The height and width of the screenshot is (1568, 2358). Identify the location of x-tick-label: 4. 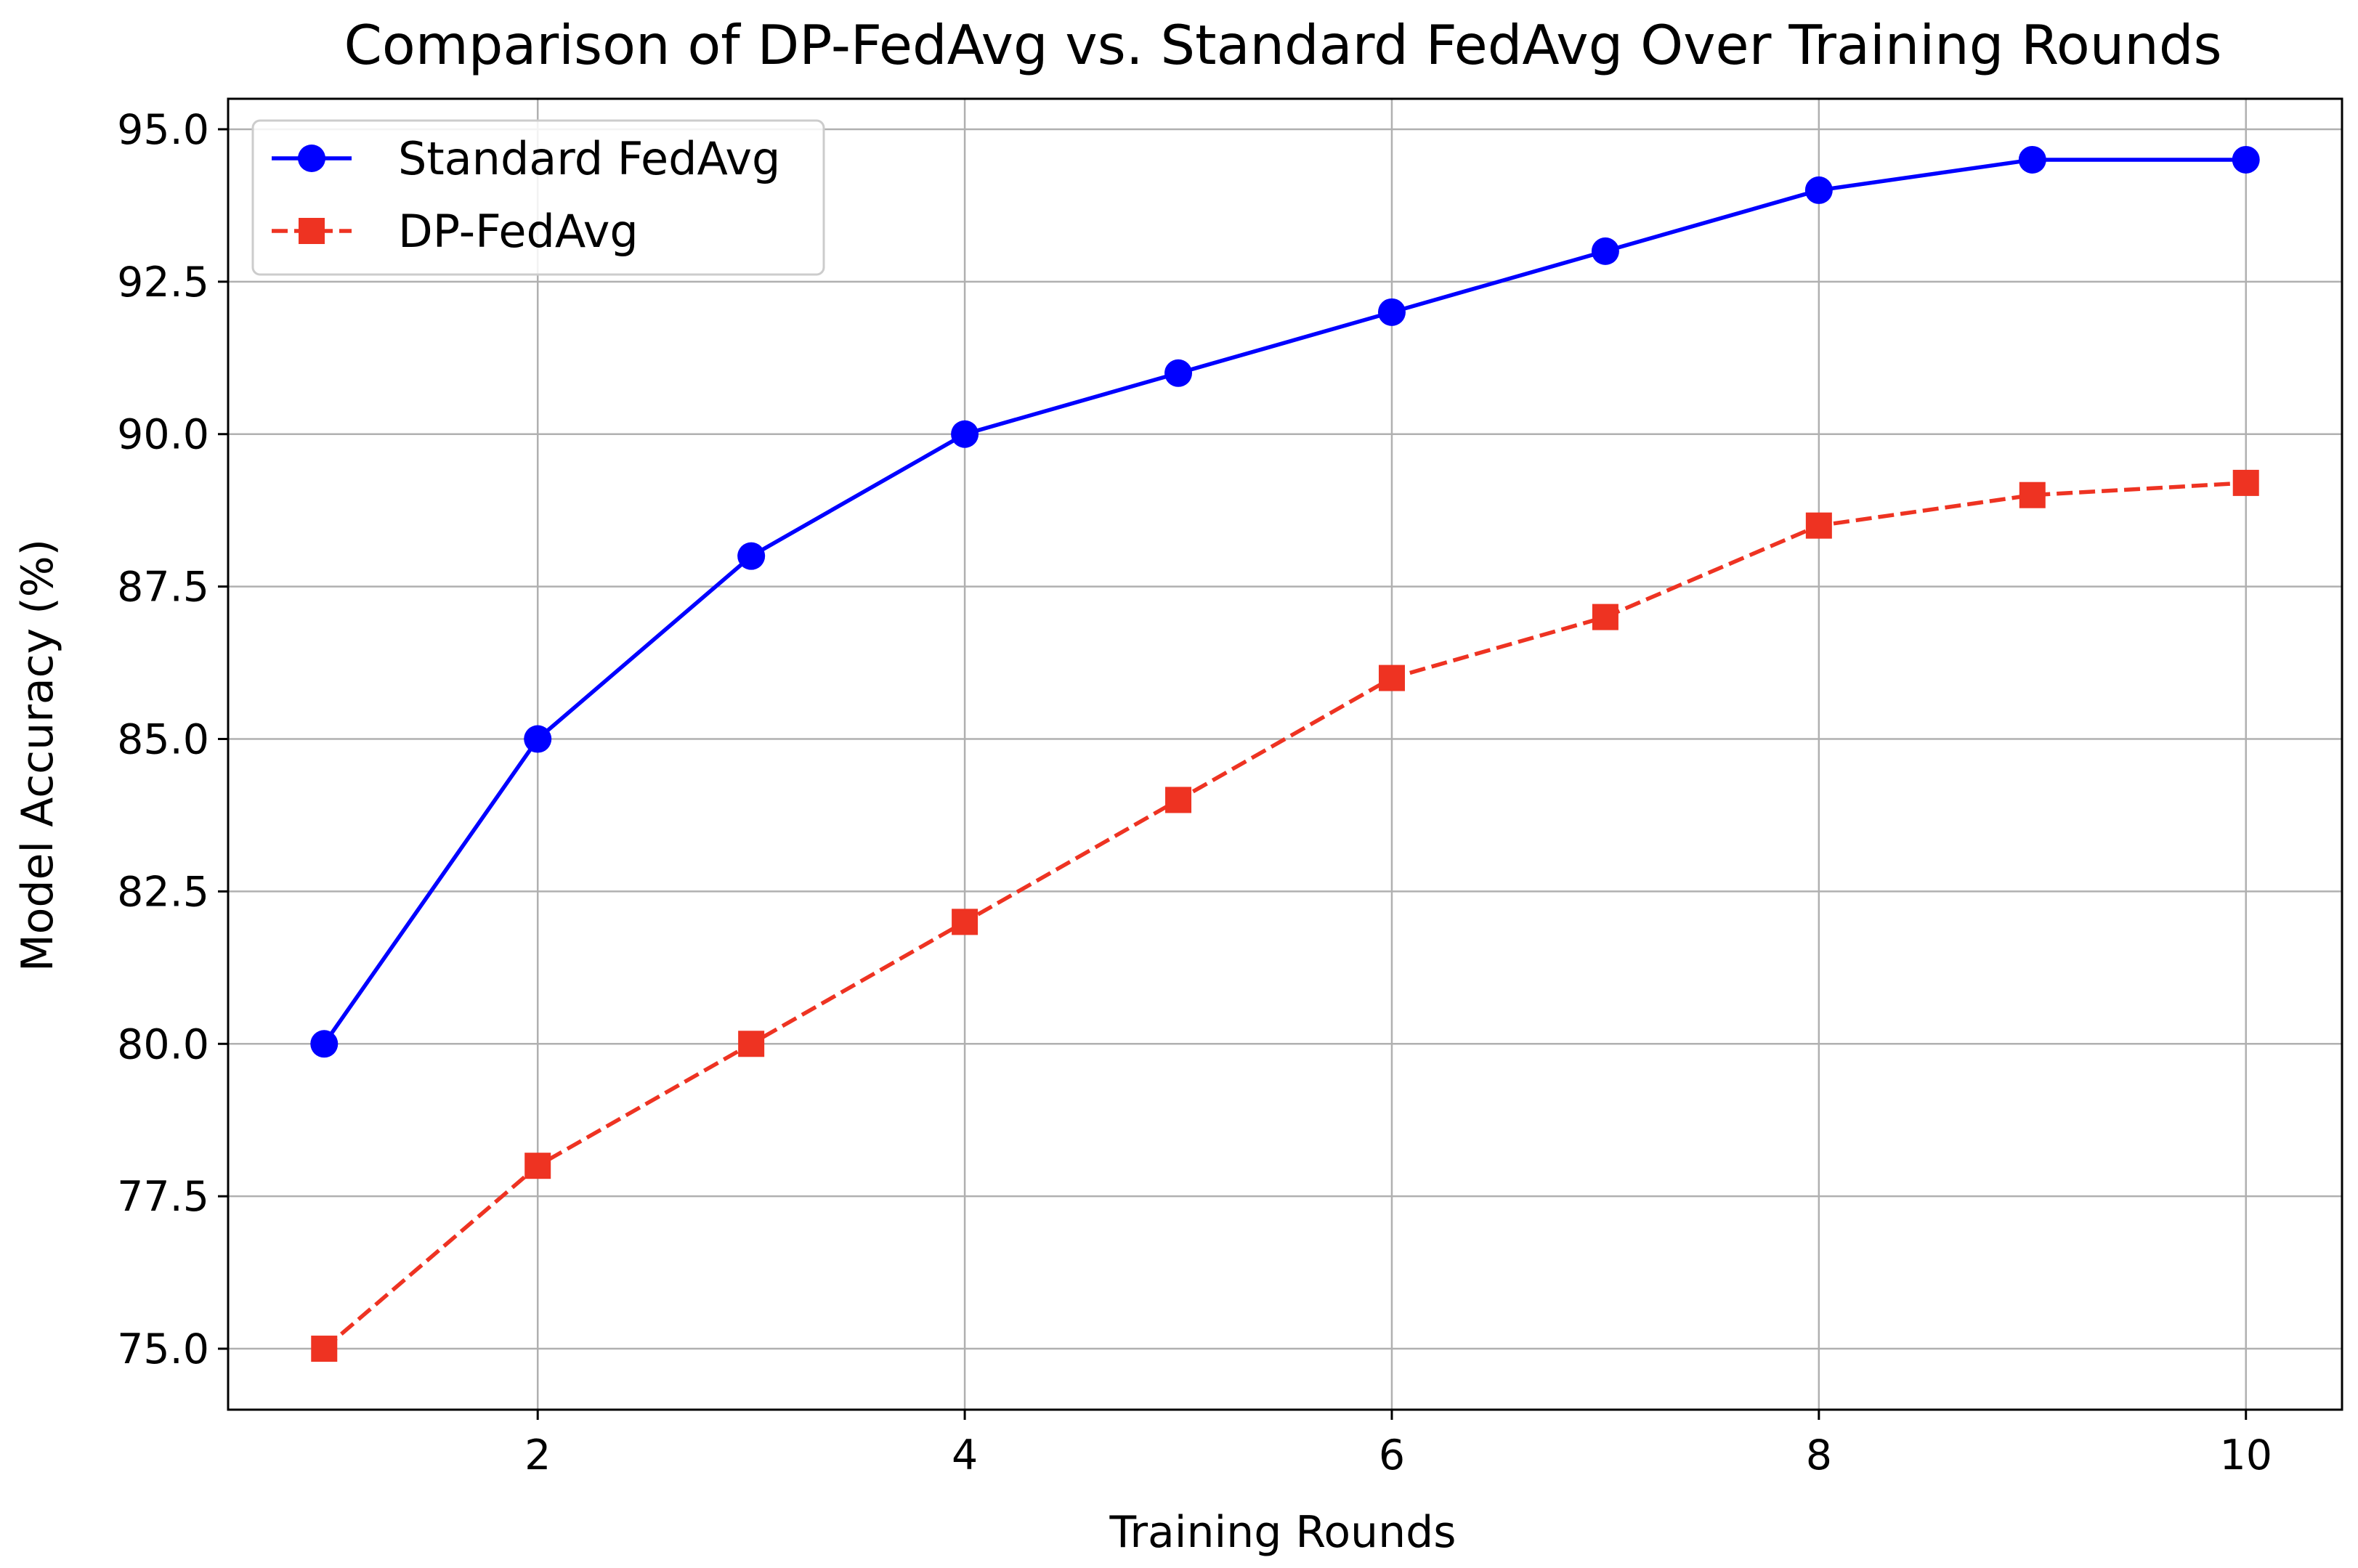
(965, 1455).